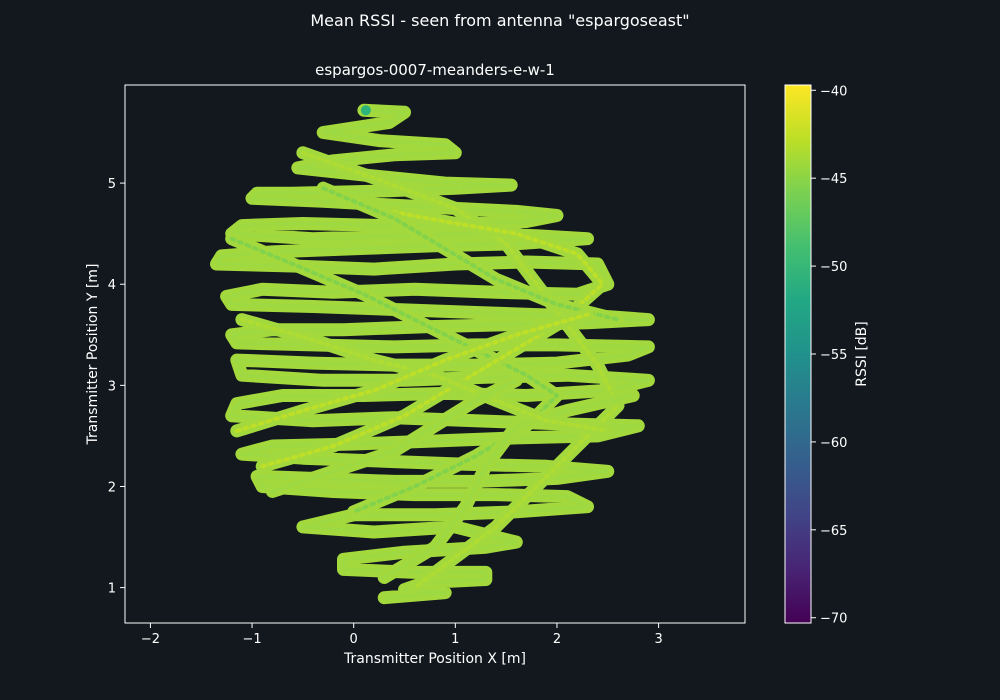 This screenshot has width=1000, height=700. I want to click on x-tick-label: −1, so click(251, 639).